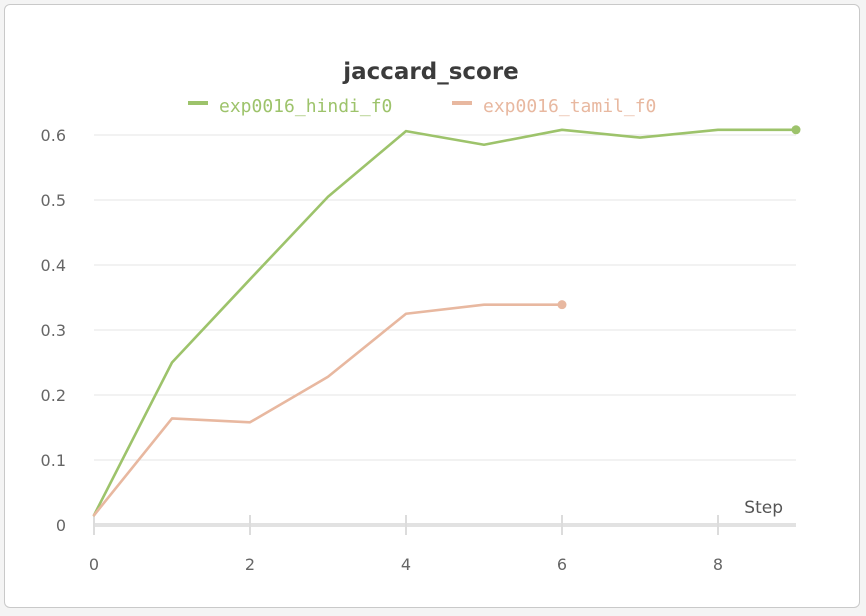 The image size is (866, 616). Describe the element at coordinates (462, 103) in the screenshot. I see `legend-swatch-tamil` at that location.